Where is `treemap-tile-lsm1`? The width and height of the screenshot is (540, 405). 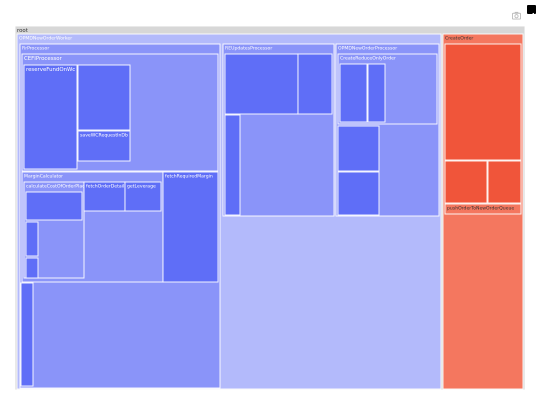 treemap-tile-lsm1 is located at coordinates (32, 239).